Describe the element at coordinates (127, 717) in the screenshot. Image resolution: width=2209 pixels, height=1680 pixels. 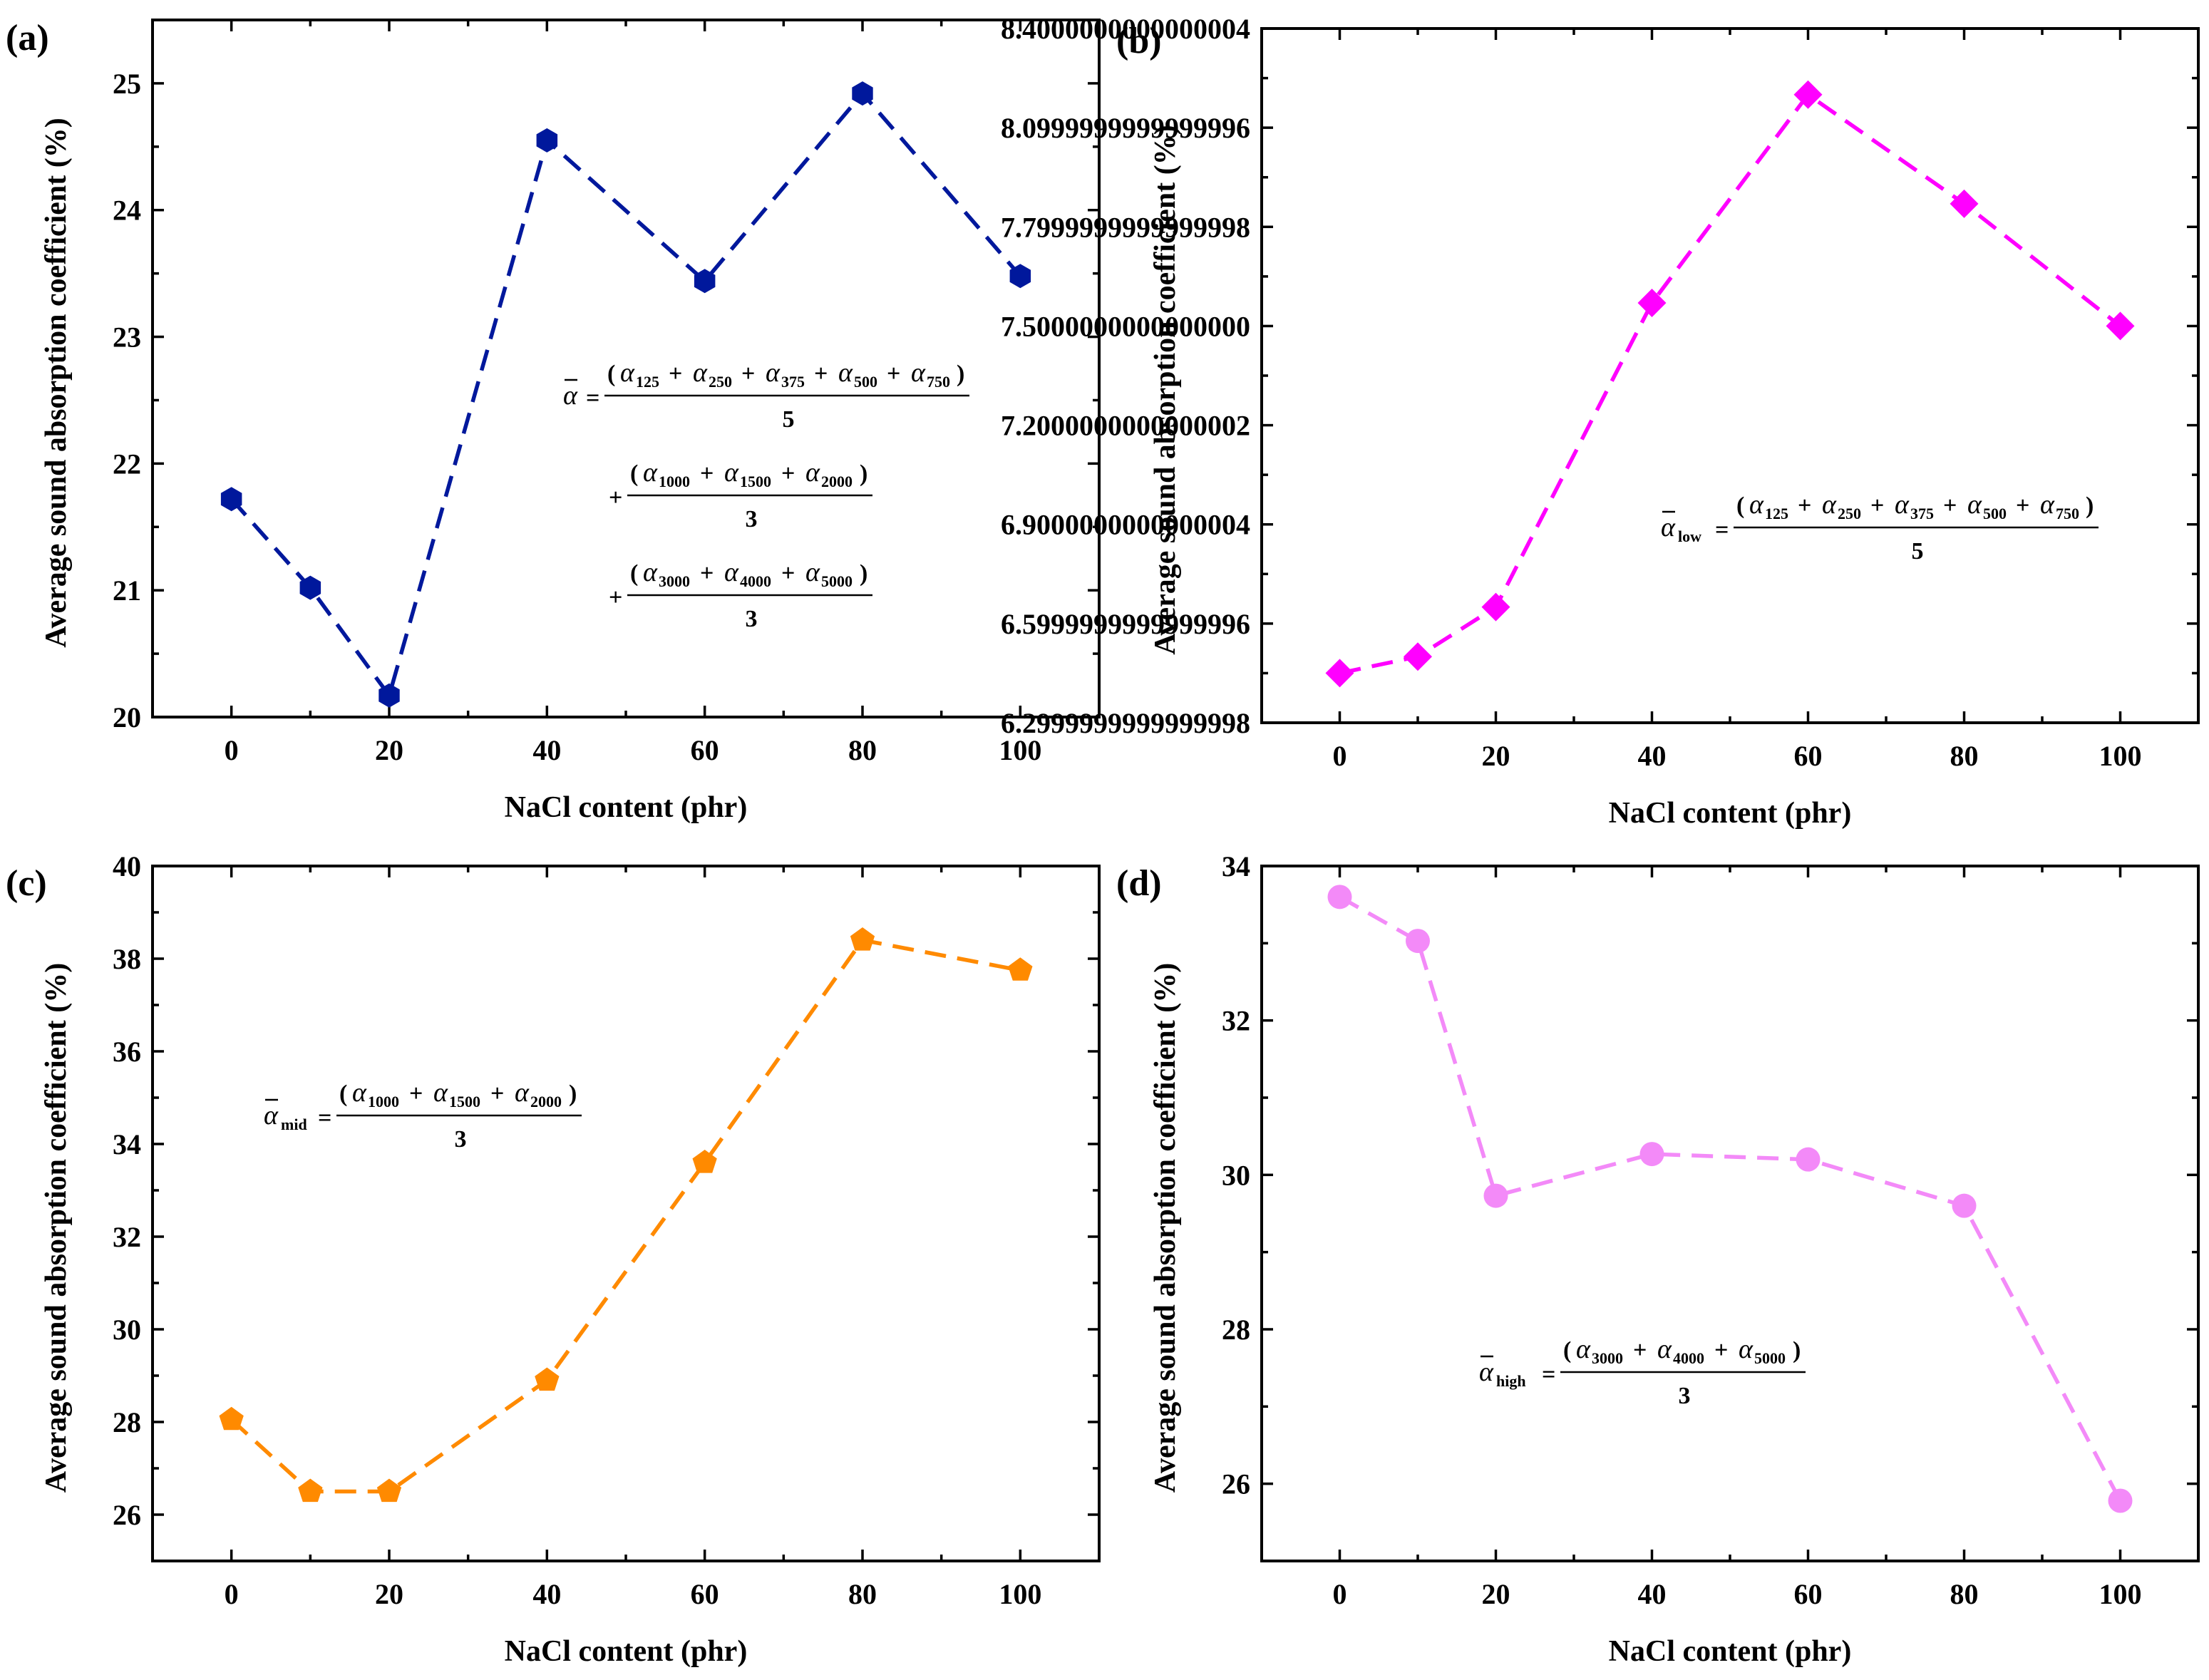
I see `y-tick-label: 20` at that location.